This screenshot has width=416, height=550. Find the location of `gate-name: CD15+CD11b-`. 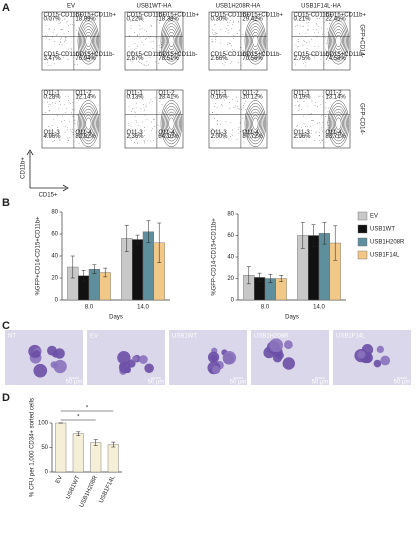

gate-name: CD15+CD11b- is located at coordinates (261, 55).